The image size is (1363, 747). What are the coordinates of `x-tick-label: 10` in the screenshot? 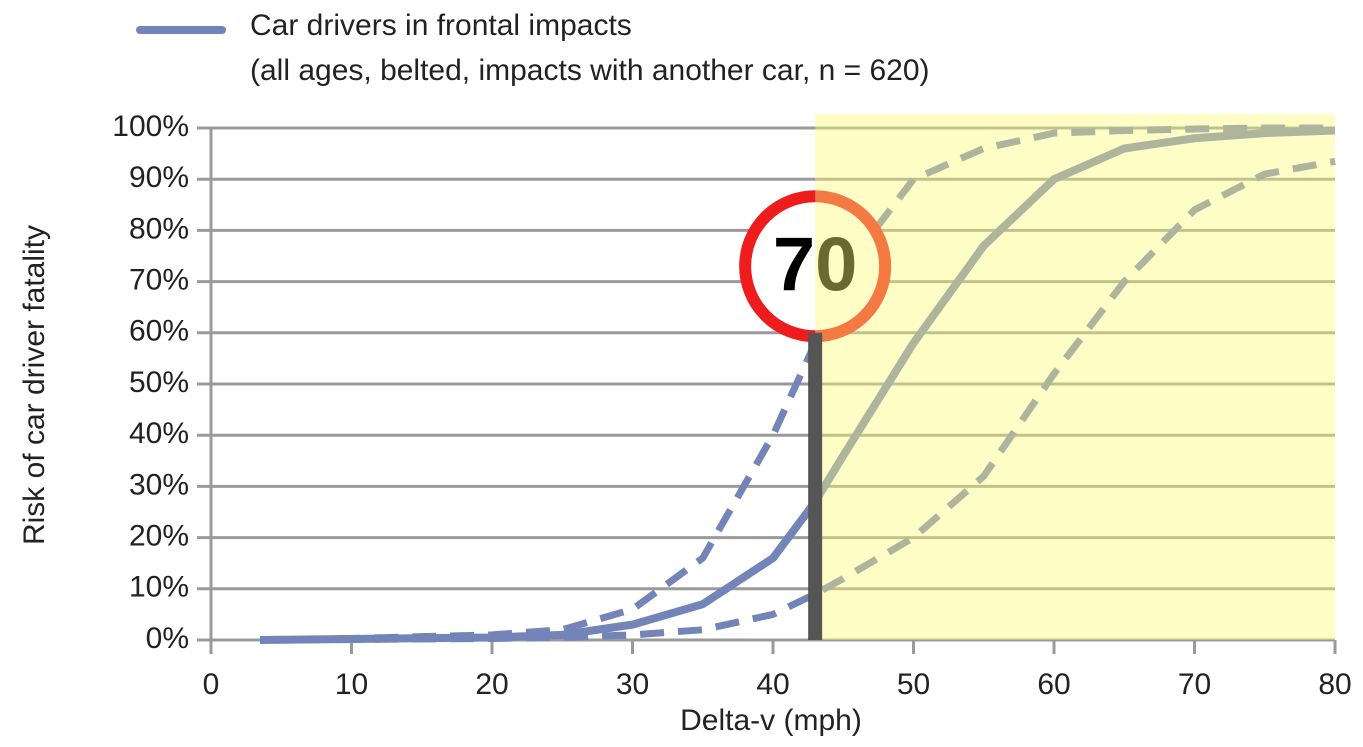 It's located at (351, 684).